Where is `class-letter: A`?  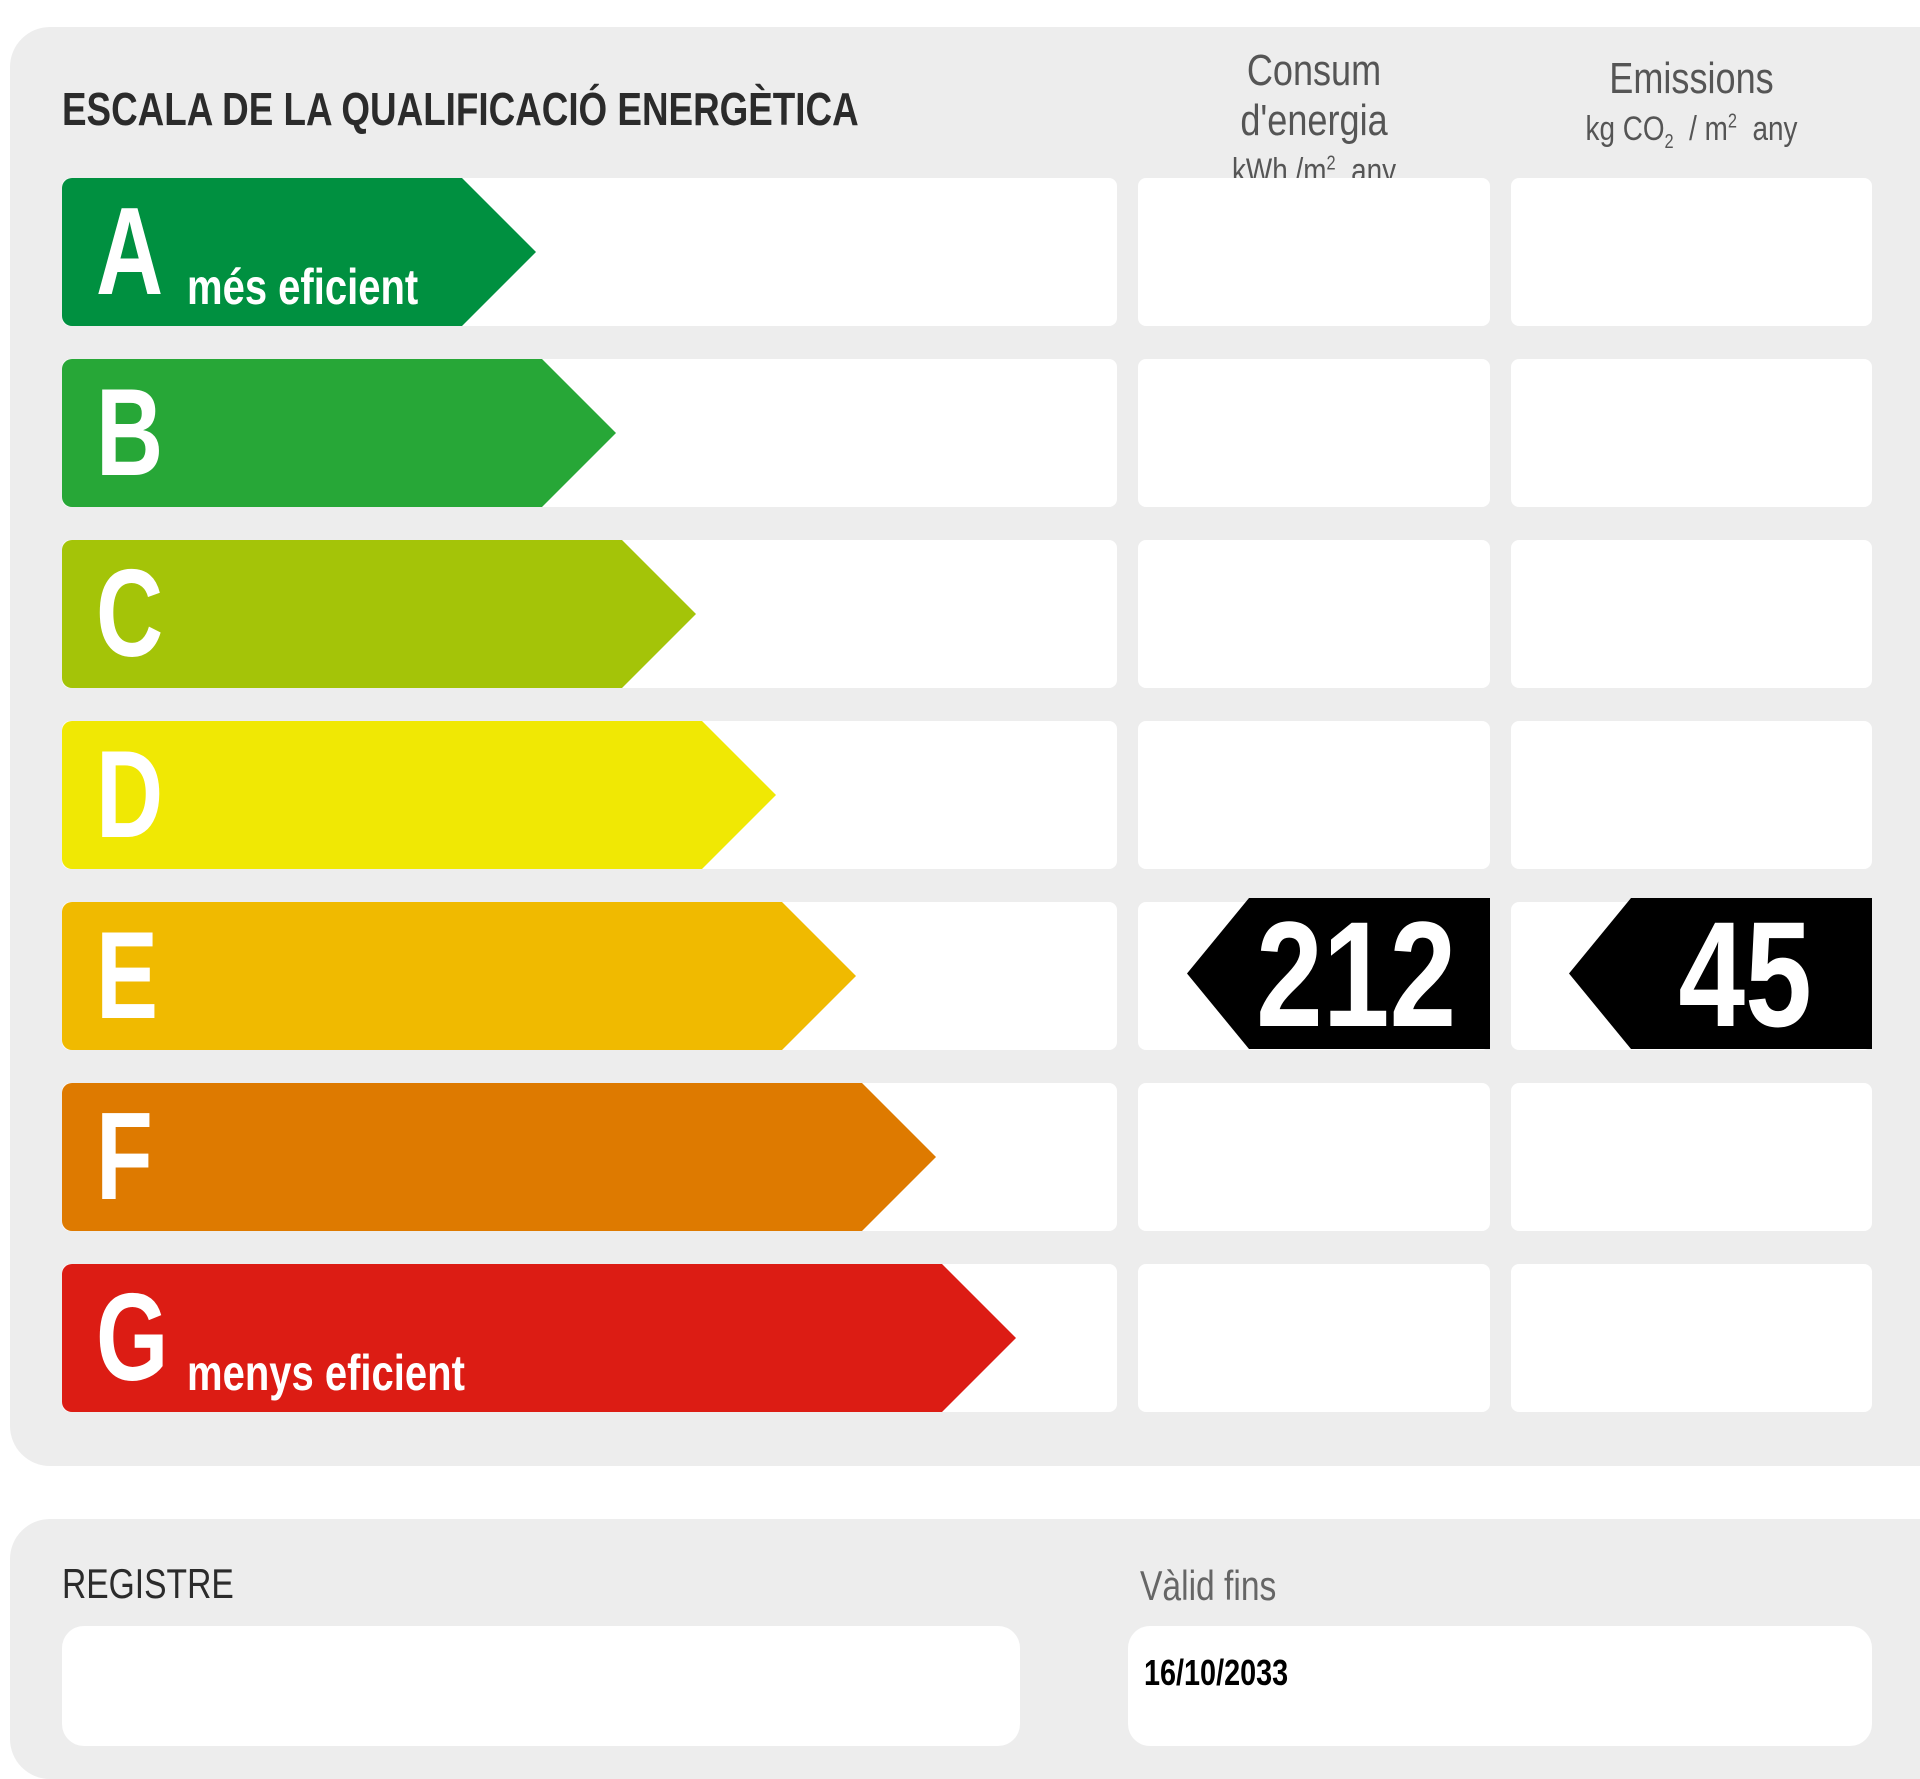
class-letter: A is located at coordinates (130, 252).